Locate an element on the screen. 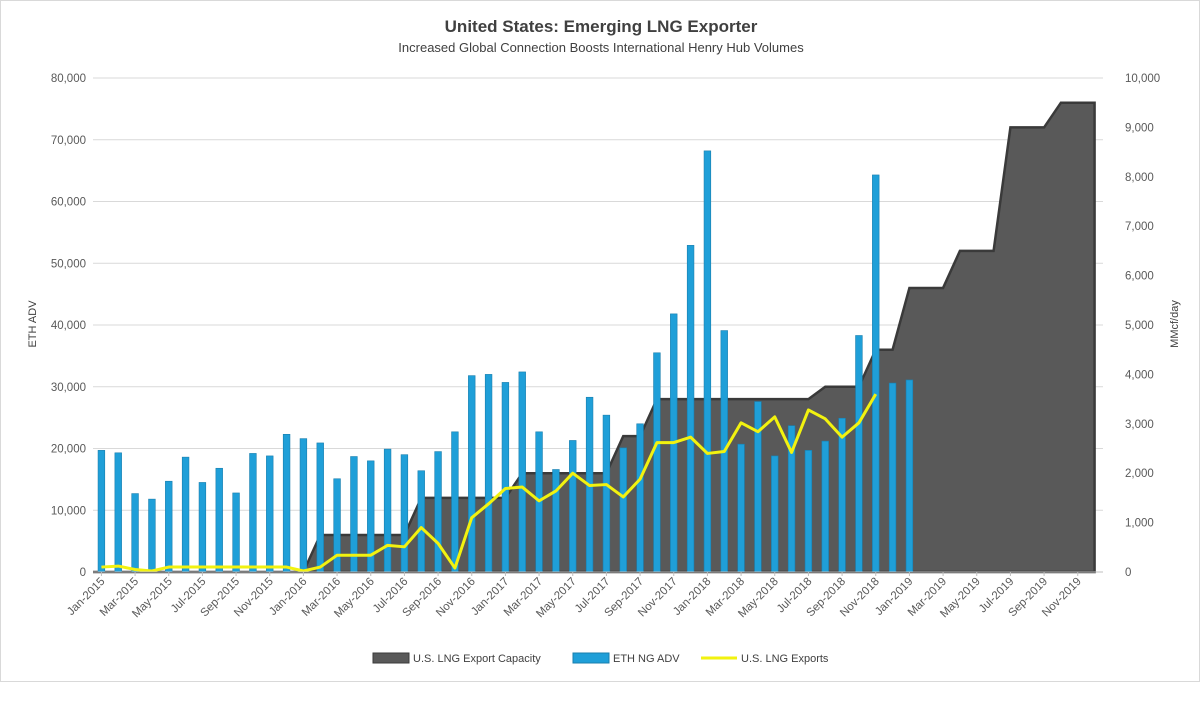  right-tick-label: 1,000 is located at coordinates (1139, 524).